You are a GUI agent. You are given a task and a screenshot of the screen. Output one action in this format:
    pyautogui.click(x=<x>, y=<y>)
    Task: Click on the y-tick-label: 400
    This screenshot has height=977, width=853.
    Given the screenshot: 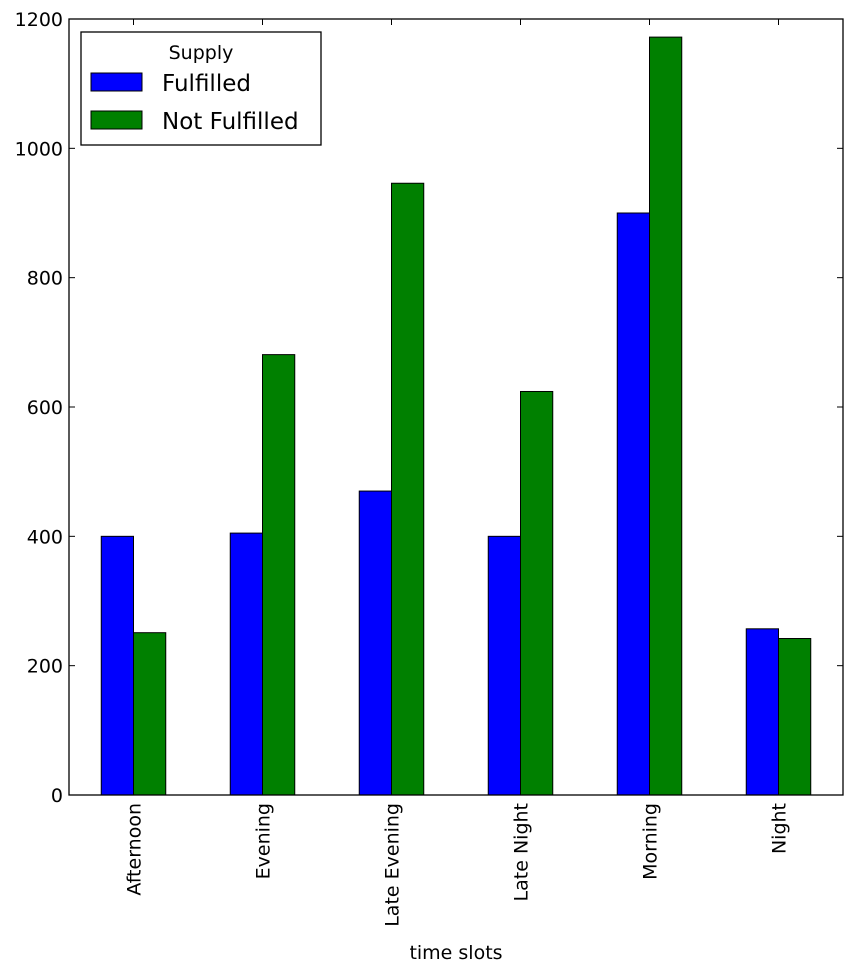 What is the action you would take?
    pyautogui.click(x=45, y=537)
    